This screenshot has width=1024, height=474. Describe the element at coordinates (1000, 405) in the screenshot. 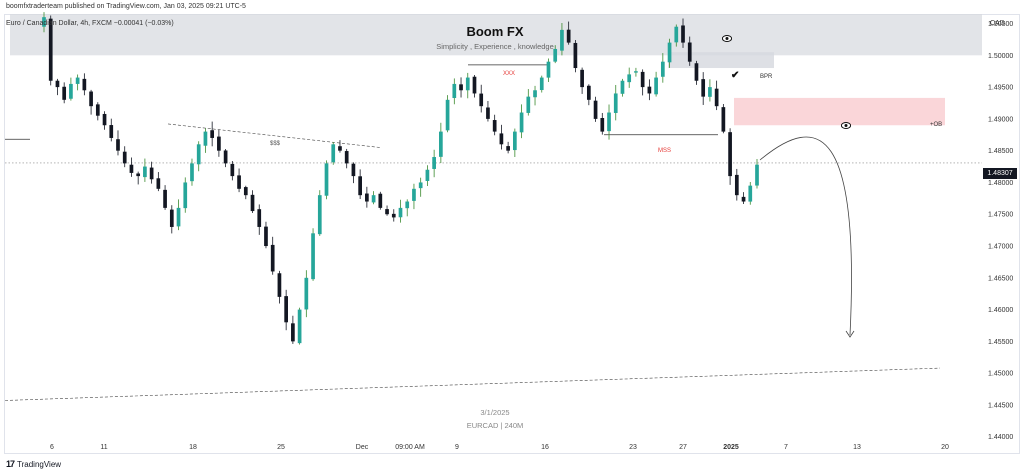

I see `y-tick-label: 1.44500` at that location.